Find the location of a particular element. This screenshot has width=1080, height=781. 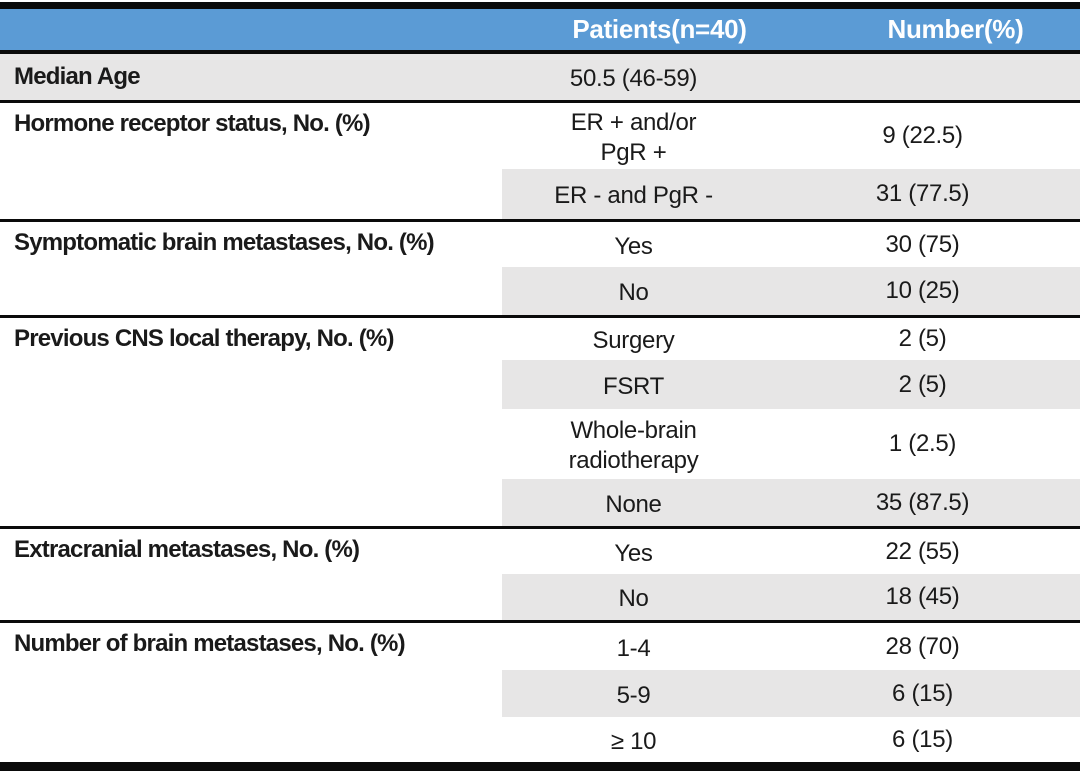

number-cell: 22 (55) is located at coordinates (922, 551).